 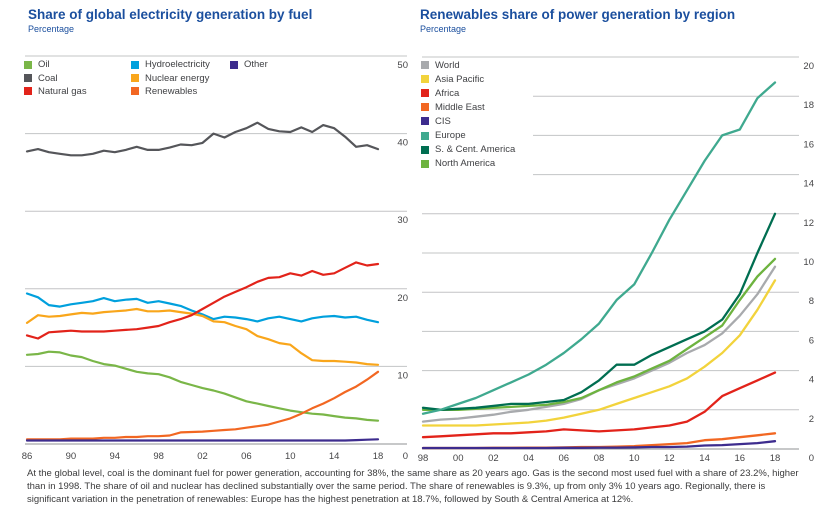 What do you see at coordinates (402, 143) in the screenshot?
I see `y-axis-tick-label: 40` at bounding box center [402, 143].